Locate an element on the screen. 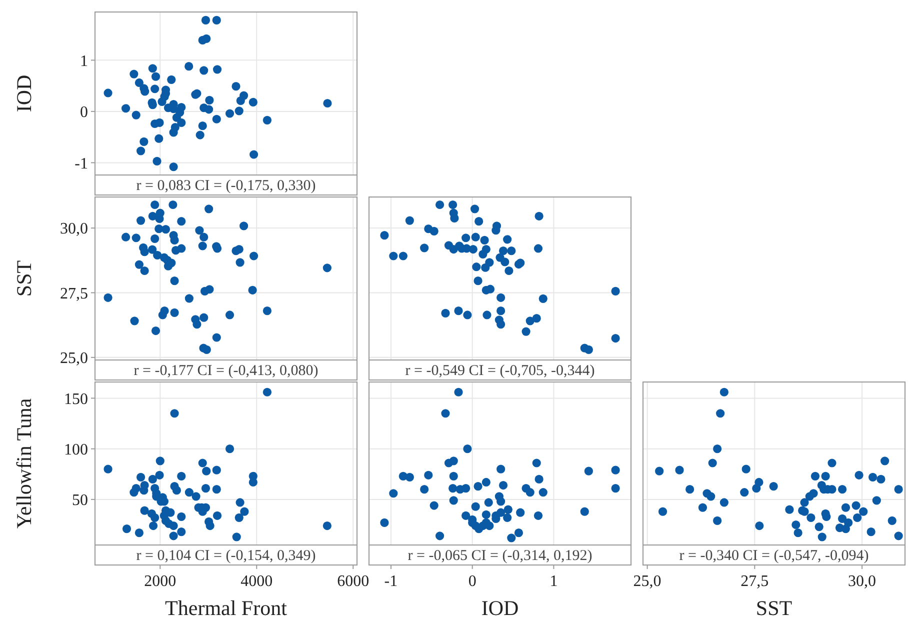 This screenshot has width=922, height=625. y-tick-label: 0 is located at coordinates (84, 113).